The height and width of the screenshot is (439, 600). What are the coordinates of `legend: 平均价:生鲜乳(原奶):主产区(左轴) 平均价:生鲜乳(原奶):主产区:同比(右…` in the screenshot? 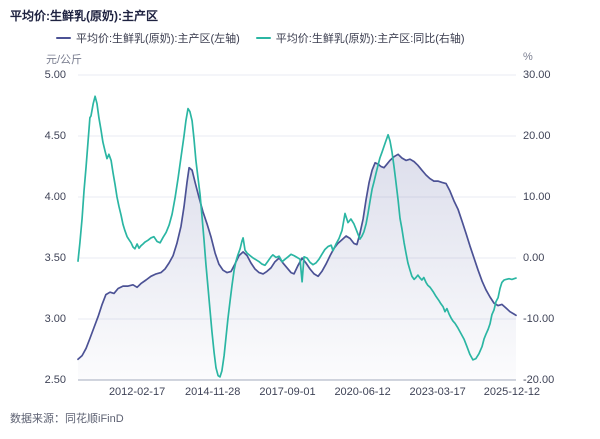 It's located at (260, 38).